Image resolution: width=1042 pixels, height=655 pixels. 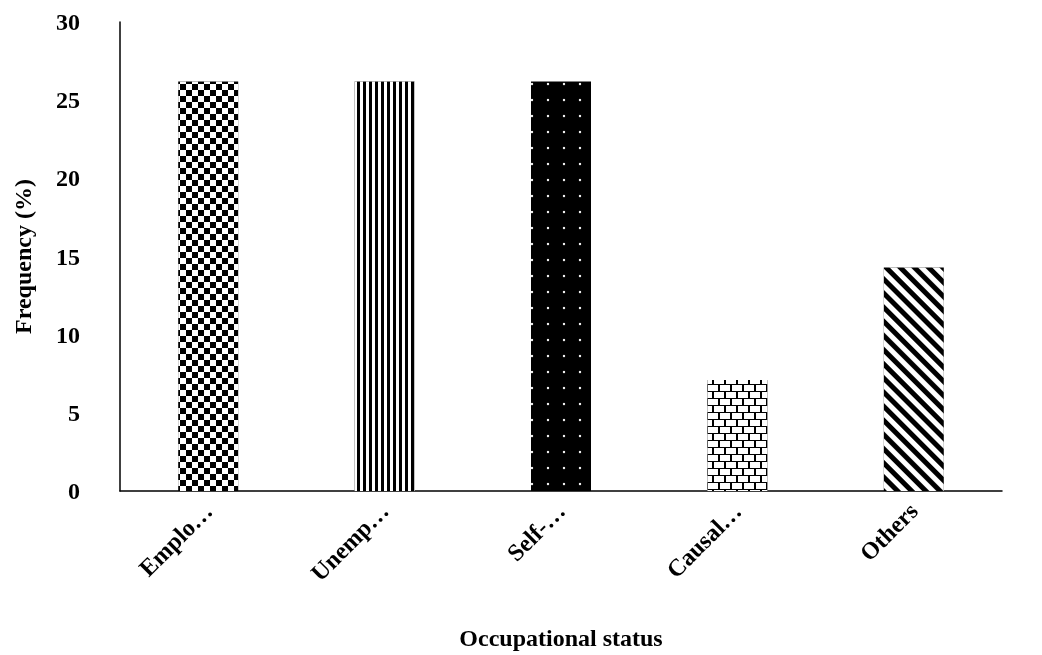 I want to click on y-tick-label: 10, so click(x=68, y=334).